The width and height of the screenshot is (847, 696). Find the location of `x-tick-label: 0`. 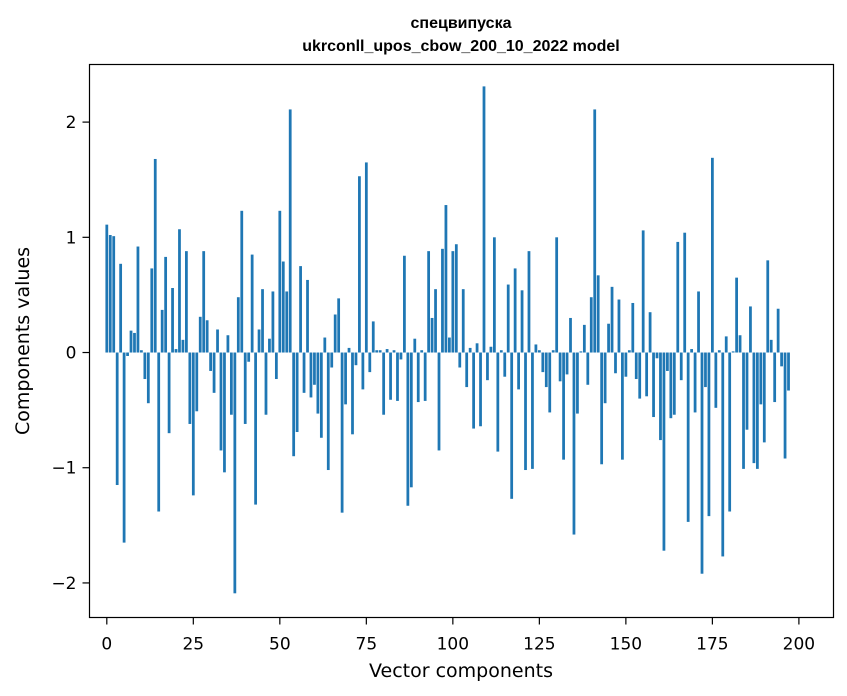

x-tick-label: 0 is located at coordinates (106, 645).